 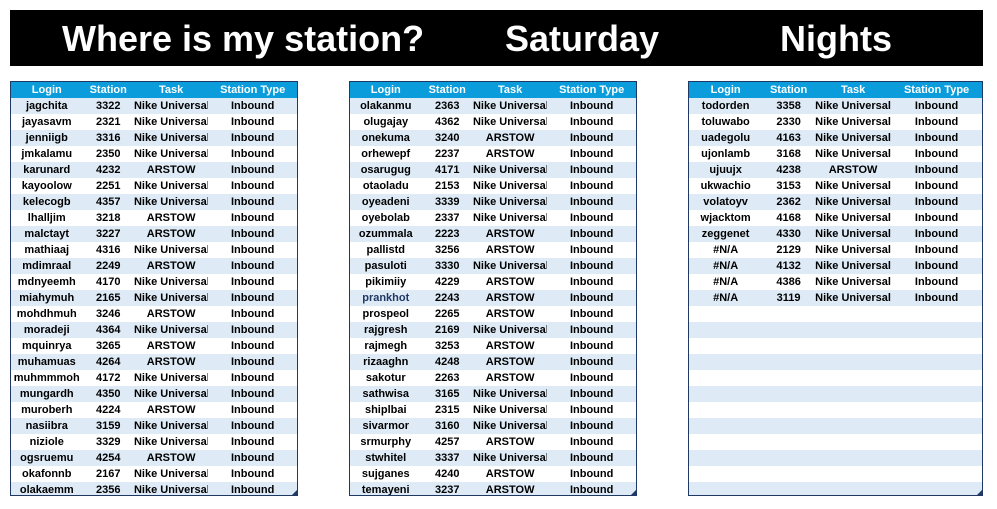 I want to click on cell-station: 4357, so click(x=108, y=202).